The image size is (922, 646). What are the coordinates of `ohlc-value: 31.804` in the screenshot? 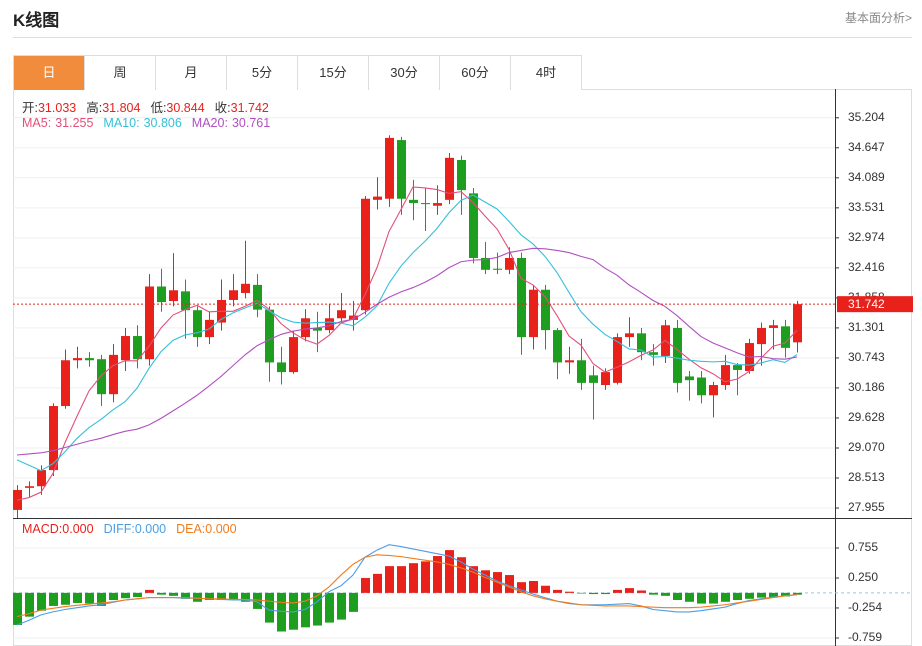 It's located at (121, 108).